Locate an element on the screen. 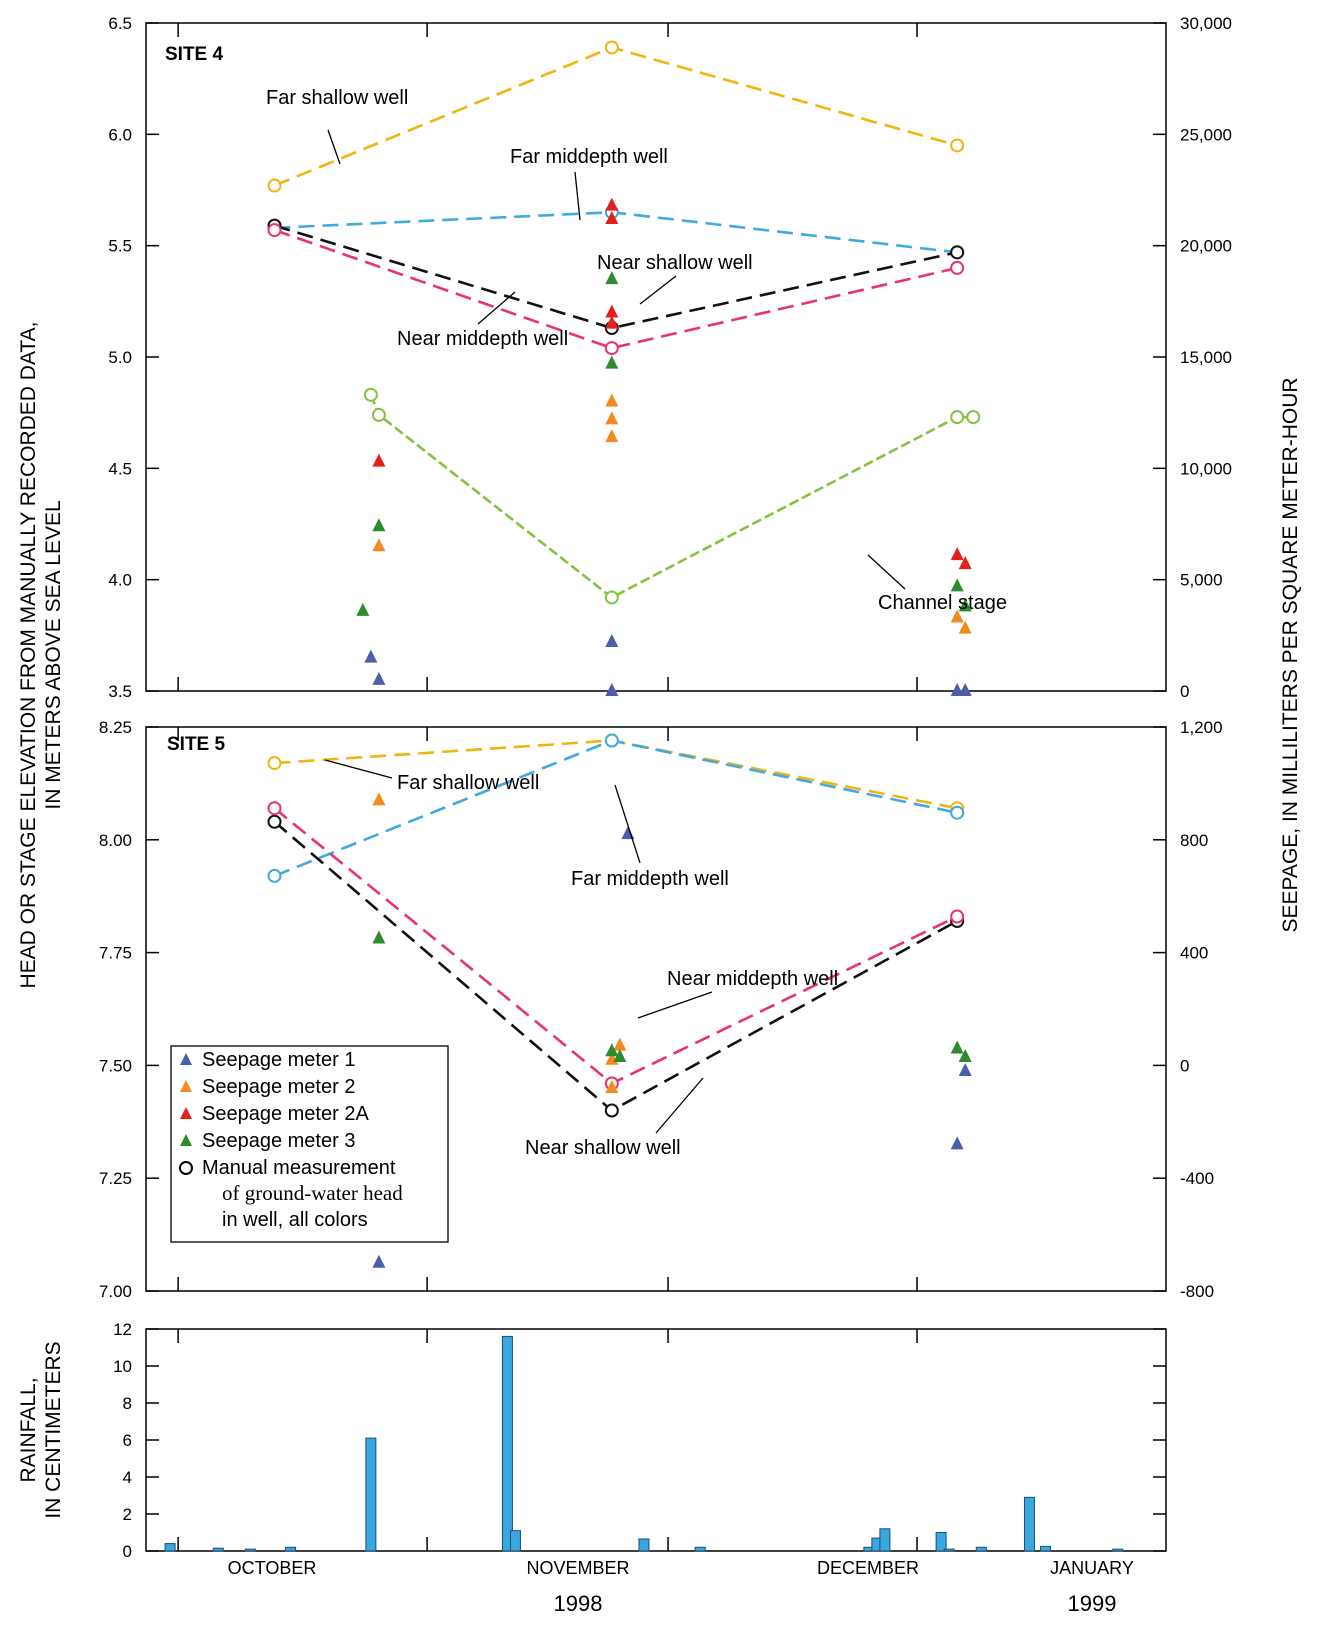 The image size is (1317, 1628). site4-line-far-middepth-well is located at coordinates (616, 232).